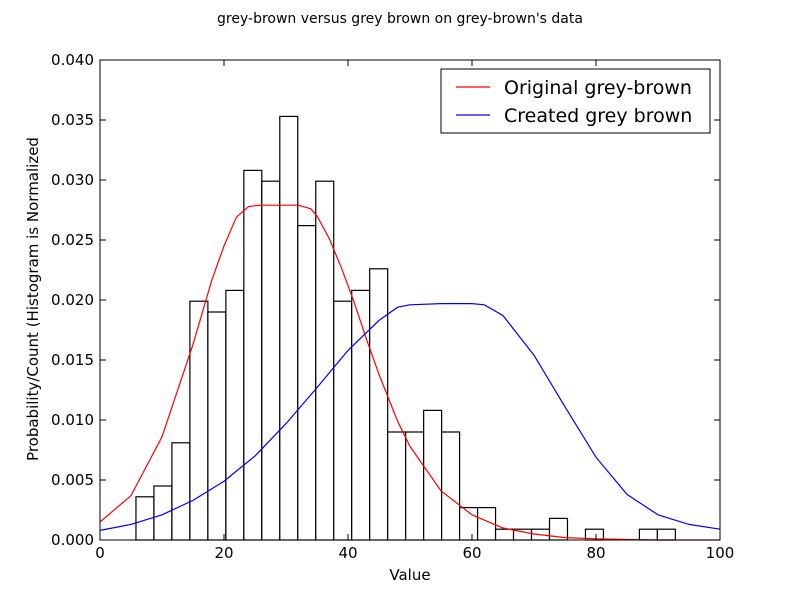 The height and width of the screenshot is (600, 800). Describe the element at coordinates (72, 300) in the screenshot. I see `y-tick-label: 0.020` at that location.